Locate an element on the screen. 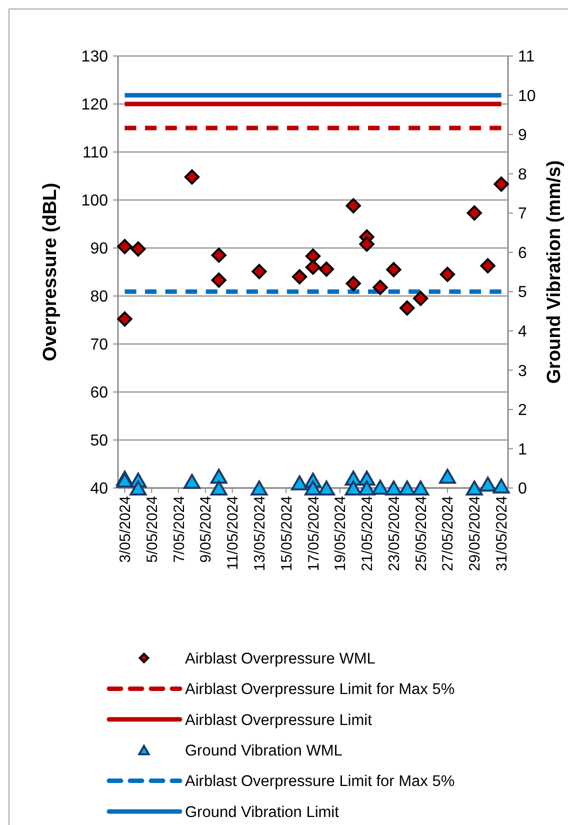  x-tick-label: 3/05/2024 is located at coordinates (125, 529).